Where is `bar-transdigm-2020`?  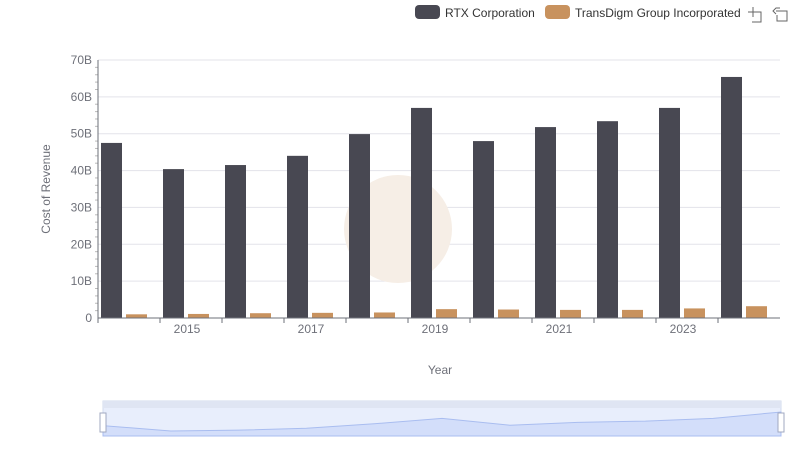 bar-transdigm-2020 is located at coordinates (508, 313).